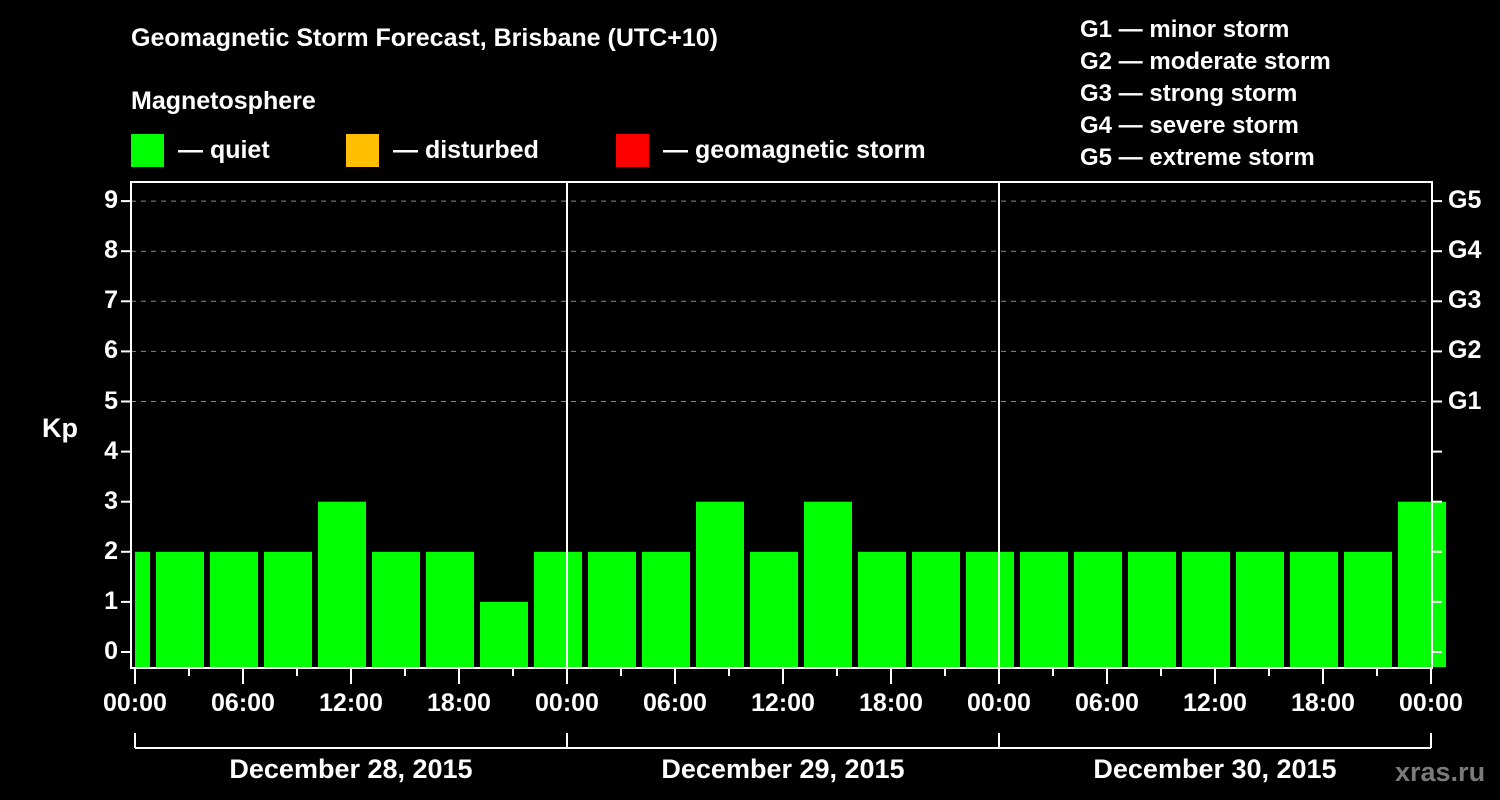 This screenshot has height=800, width=1500. What do you see at coordinates (147, 150) in the screenshot?
I see `legend-swatch-quiet-icon` at bounding box center [147, 150].